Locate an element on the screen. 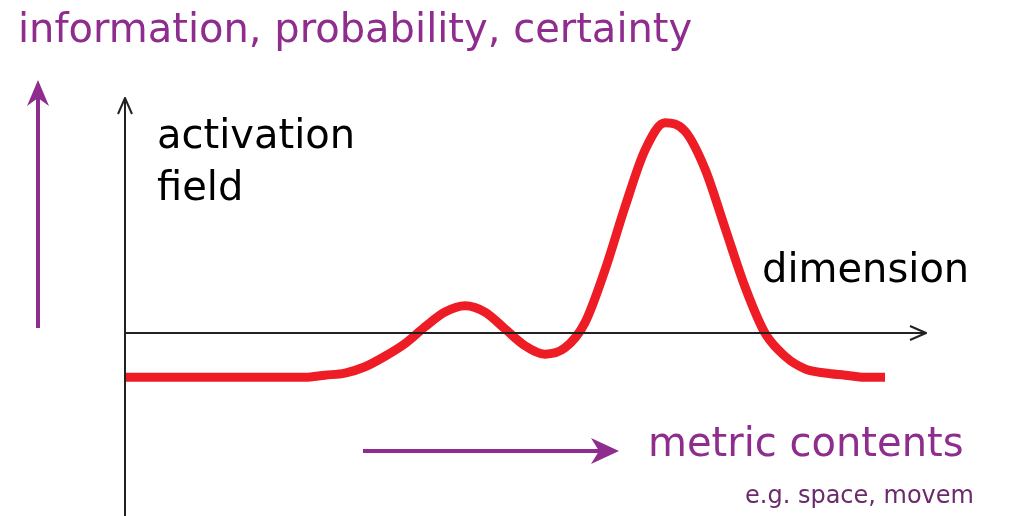 Image resolution: width=1021 pixels, height=516 pixels. text: metric contents is located at coordinates (806, 442).